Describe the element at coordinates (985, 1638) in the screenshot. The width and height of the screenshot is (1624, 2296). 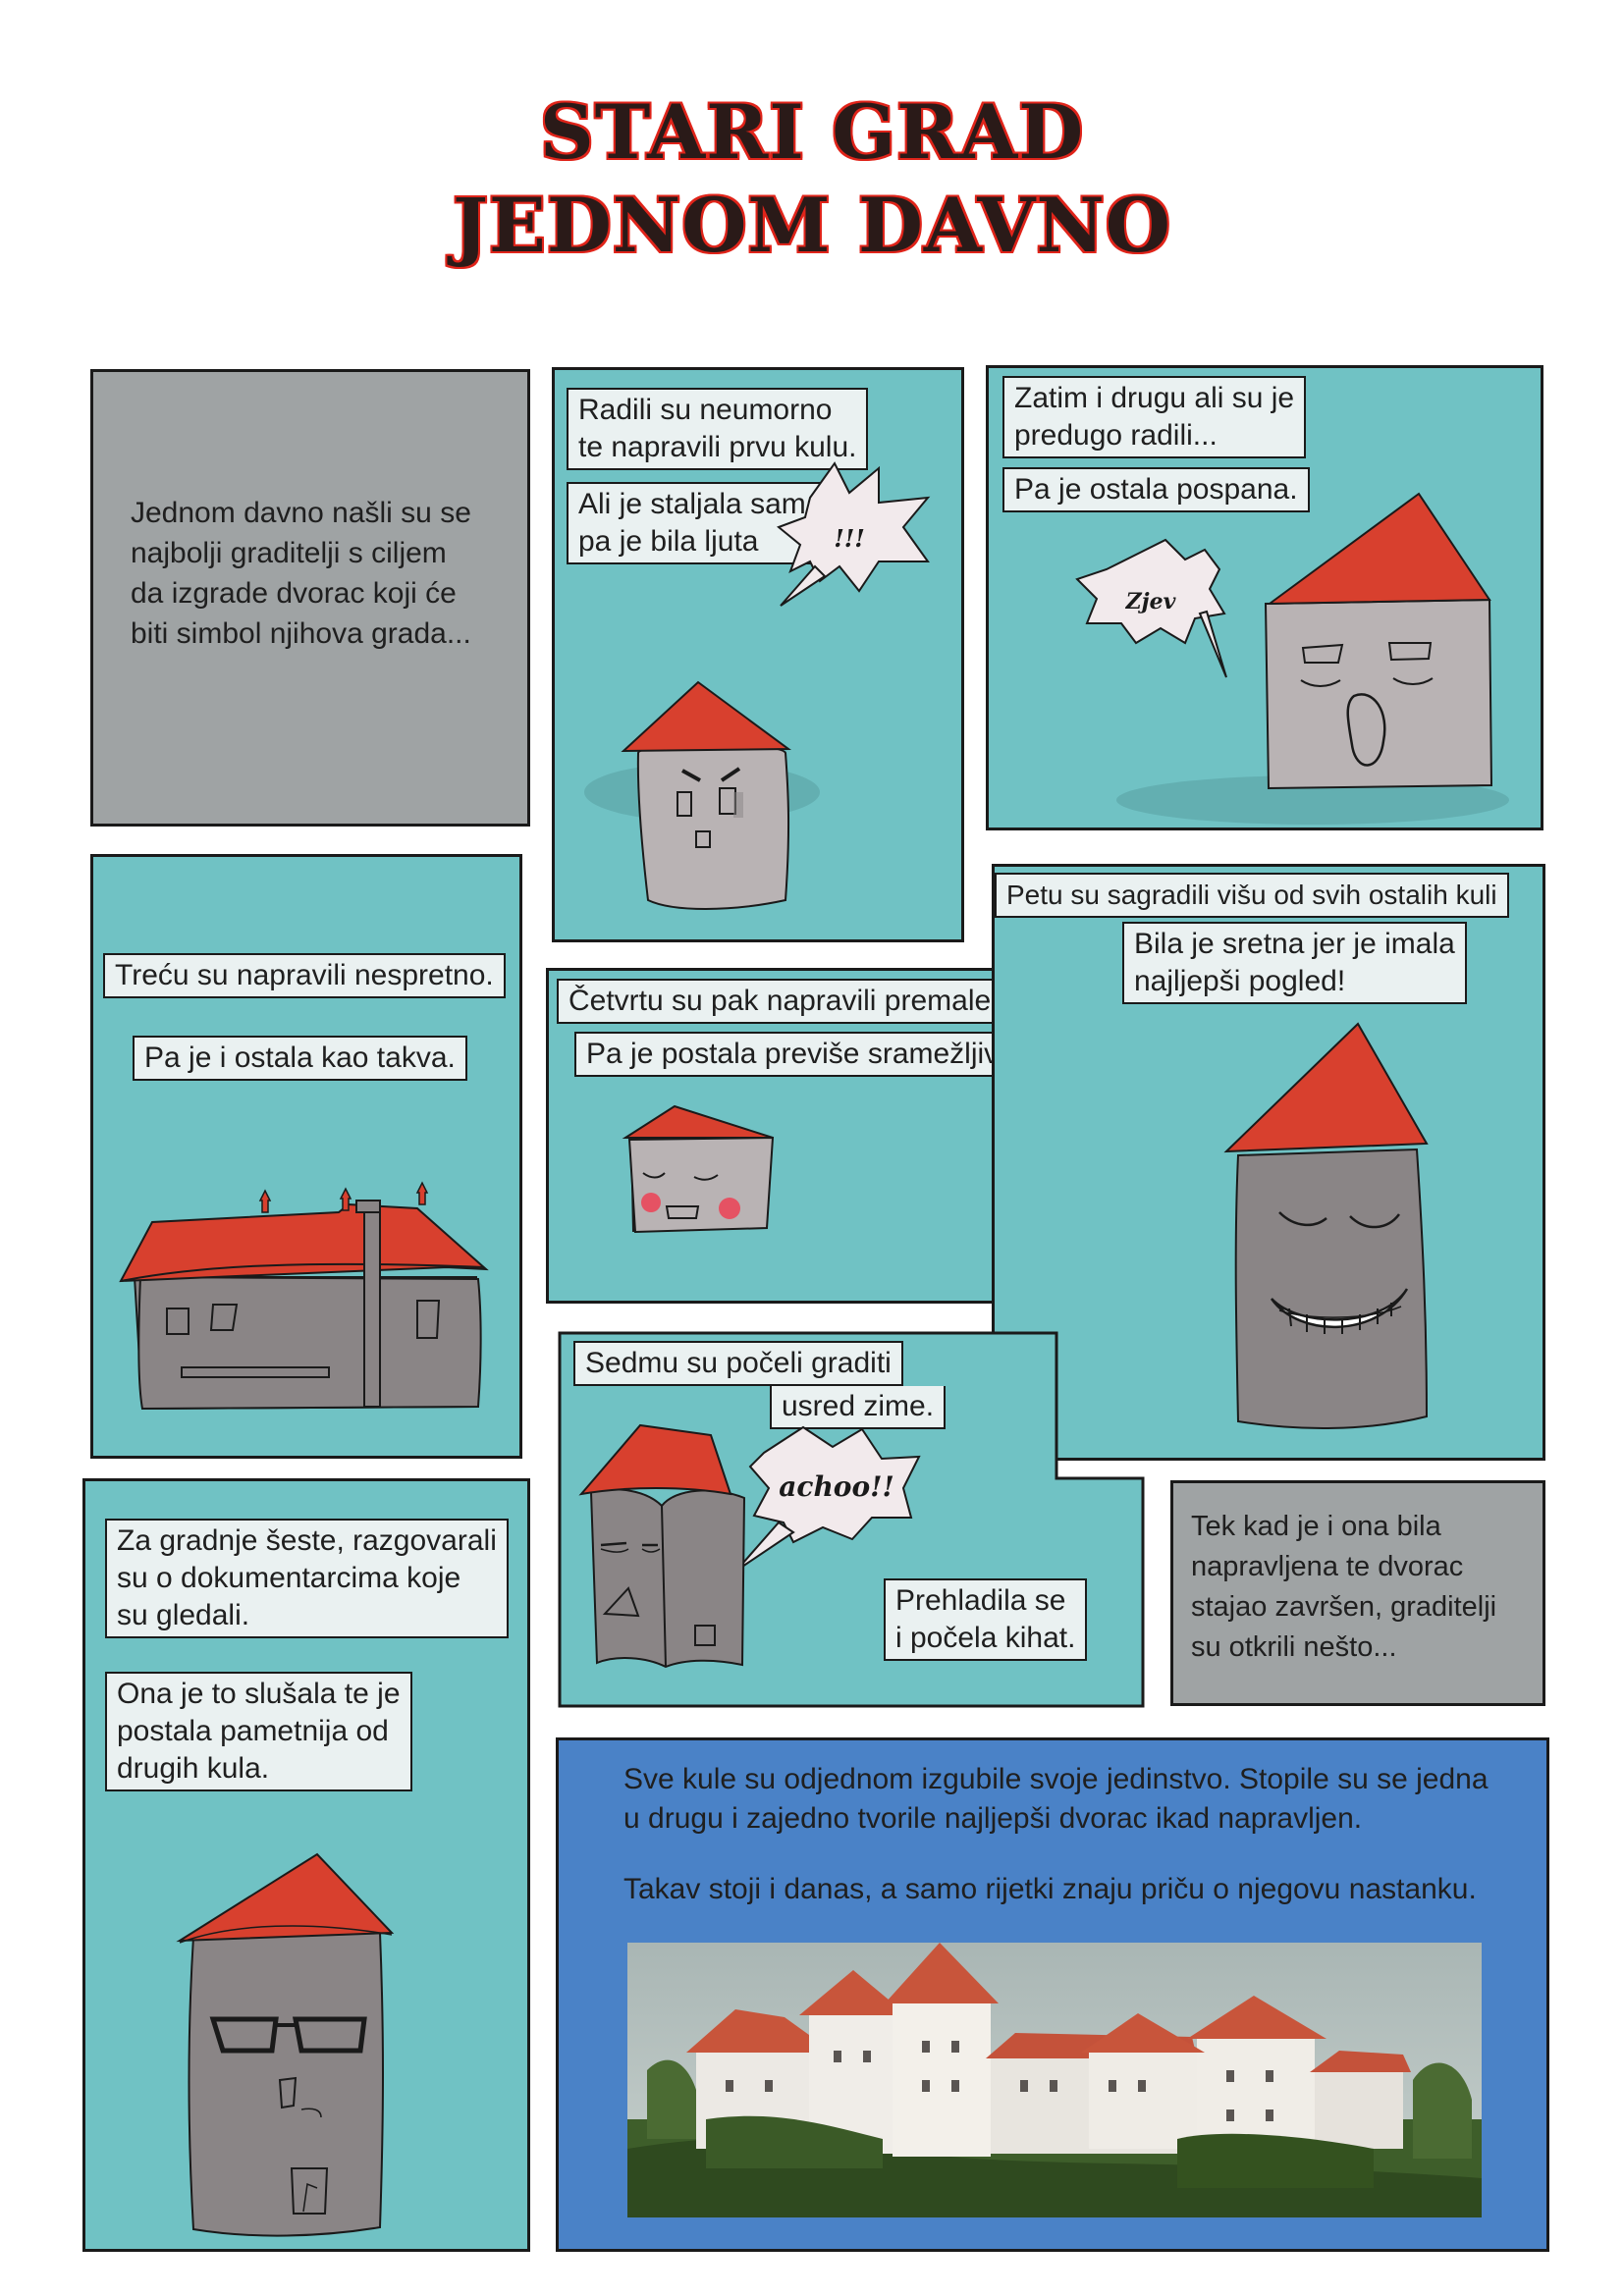
I see `caption-line: i počela kihat.` at that location.